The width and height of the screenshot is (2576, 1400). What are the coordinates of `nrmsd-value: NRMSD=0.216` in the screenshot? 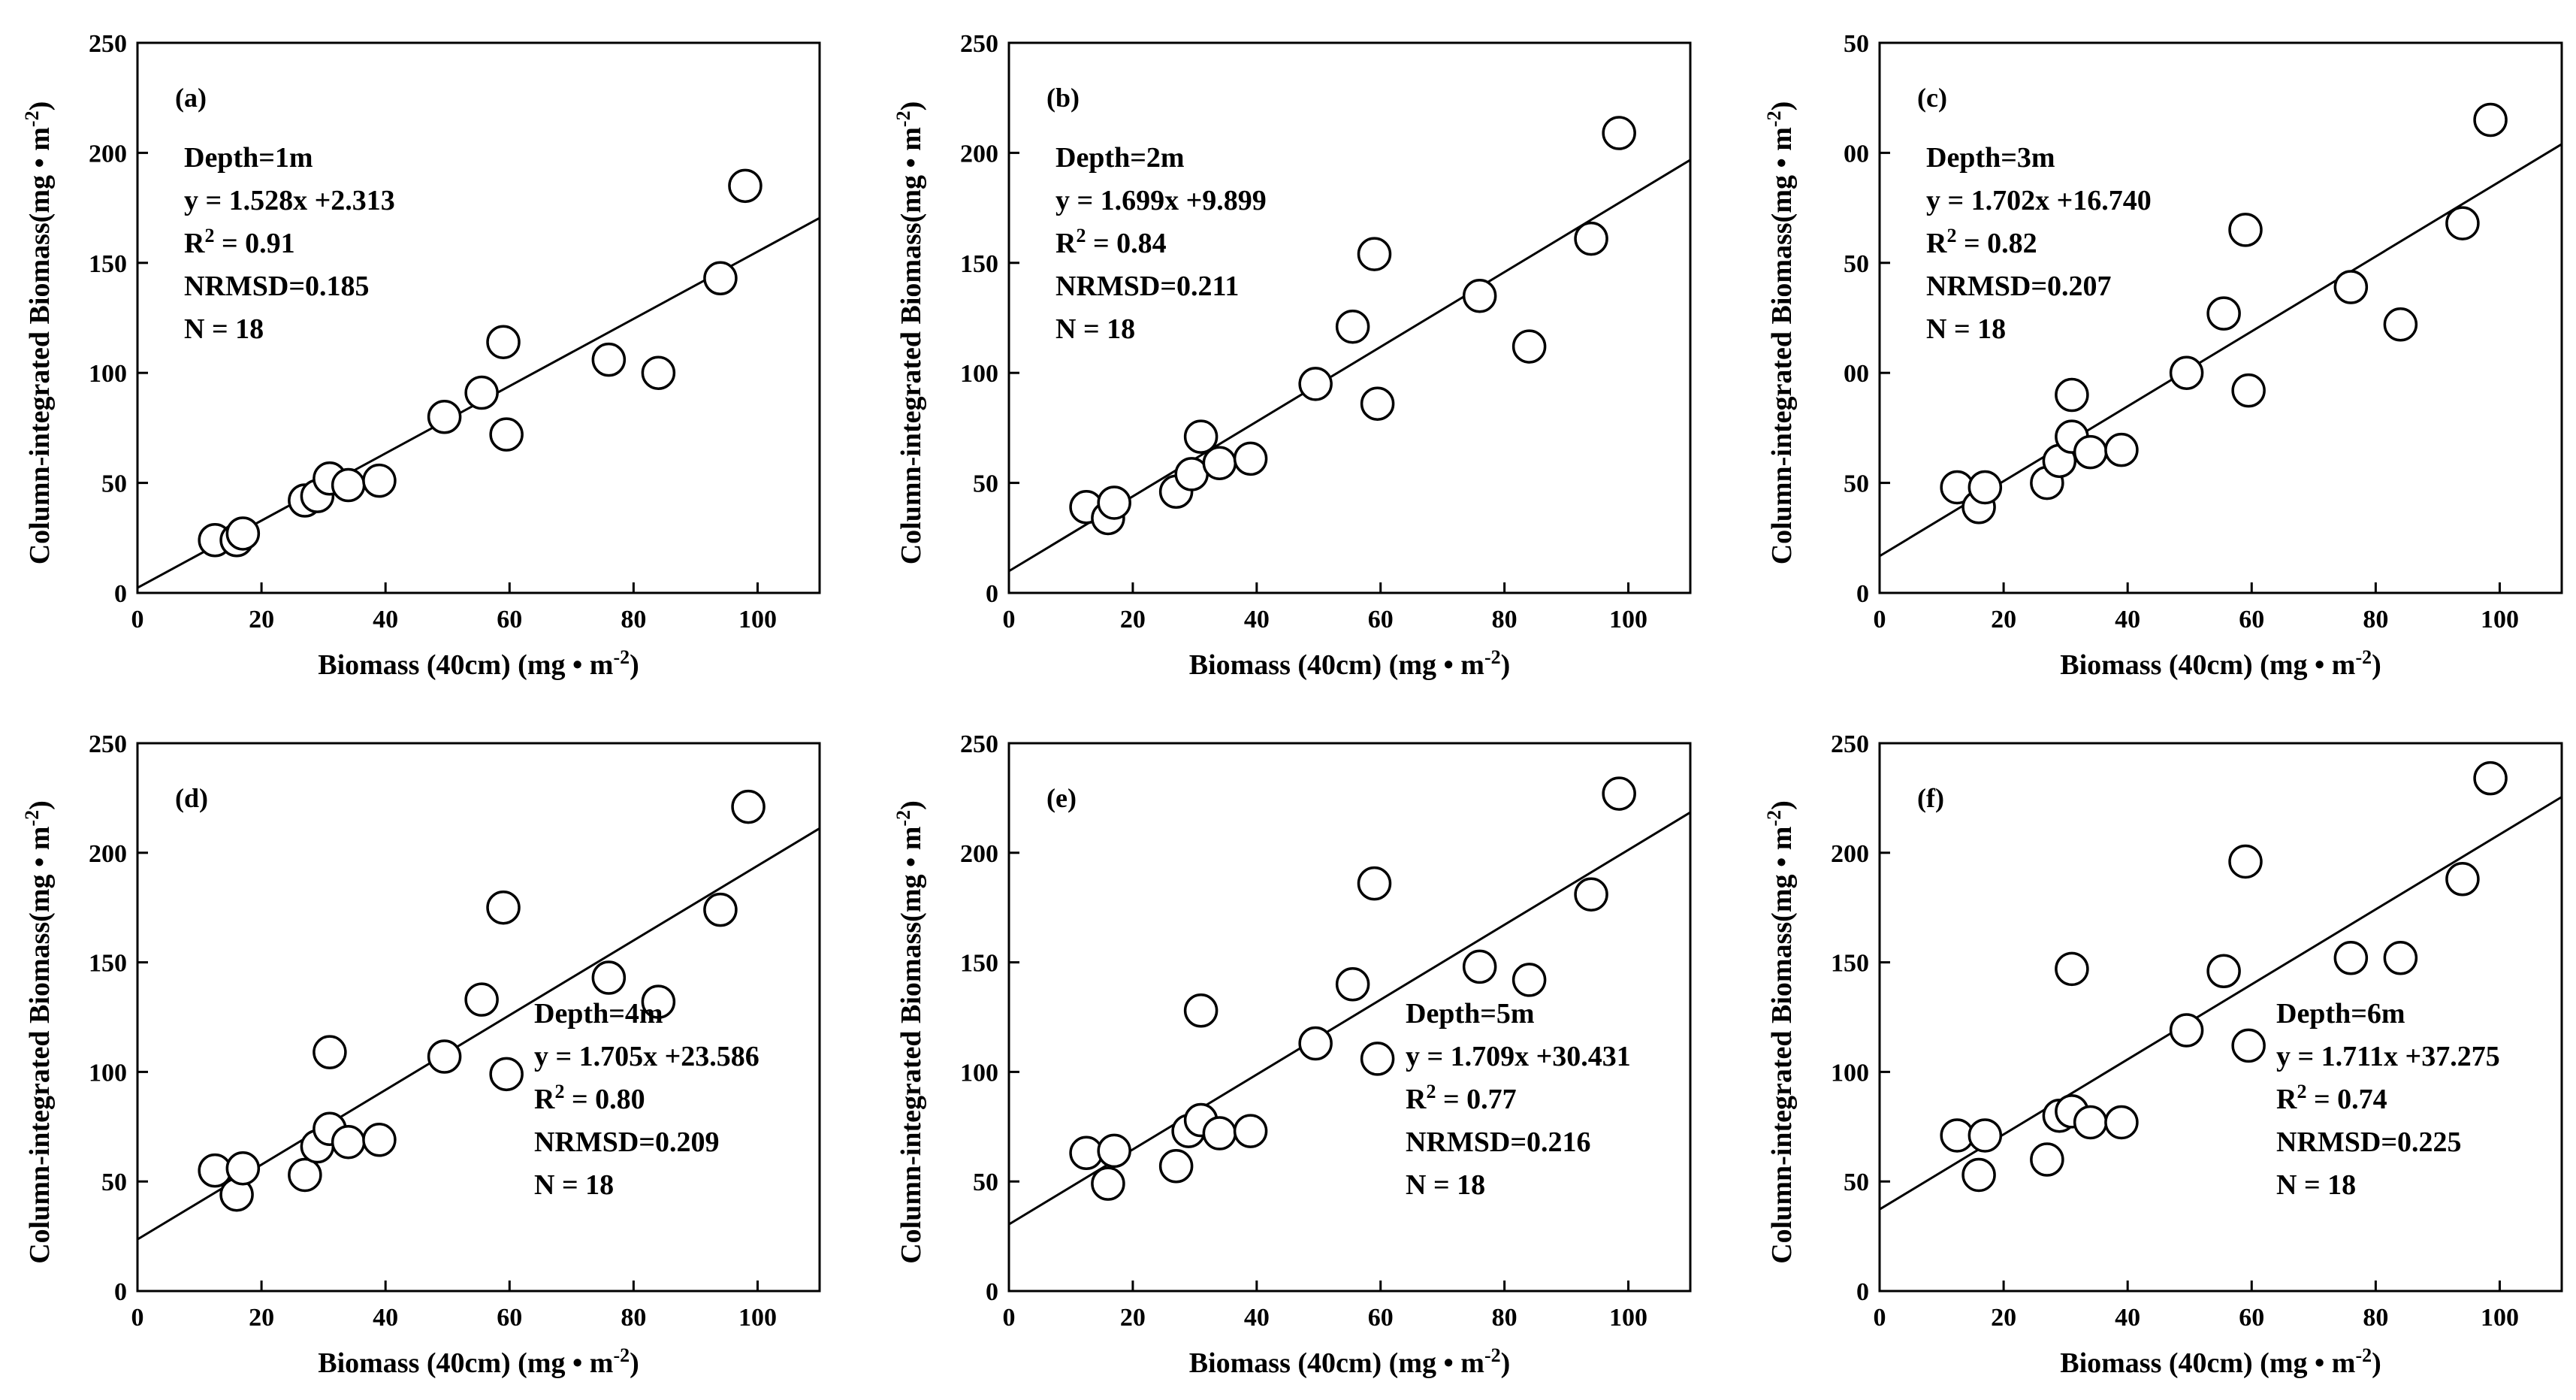 It's located at (1498, 1142).